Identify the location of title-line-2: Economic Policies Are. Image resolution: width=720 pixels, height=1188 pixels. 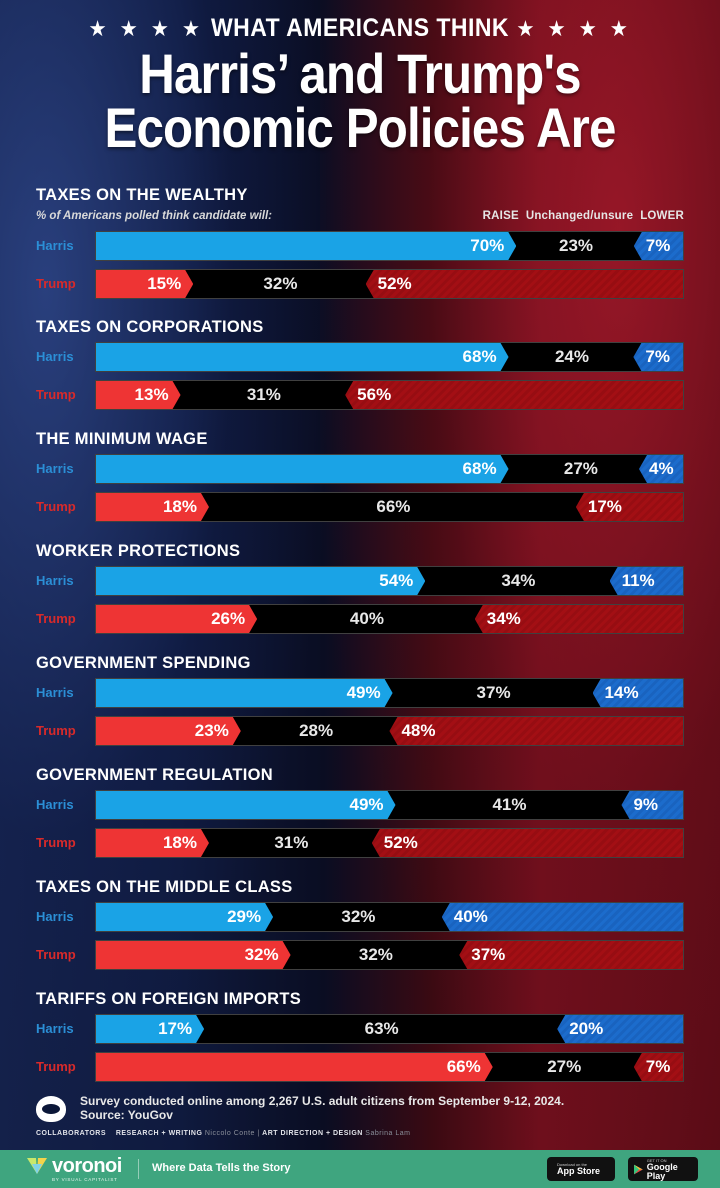
(360, 127).